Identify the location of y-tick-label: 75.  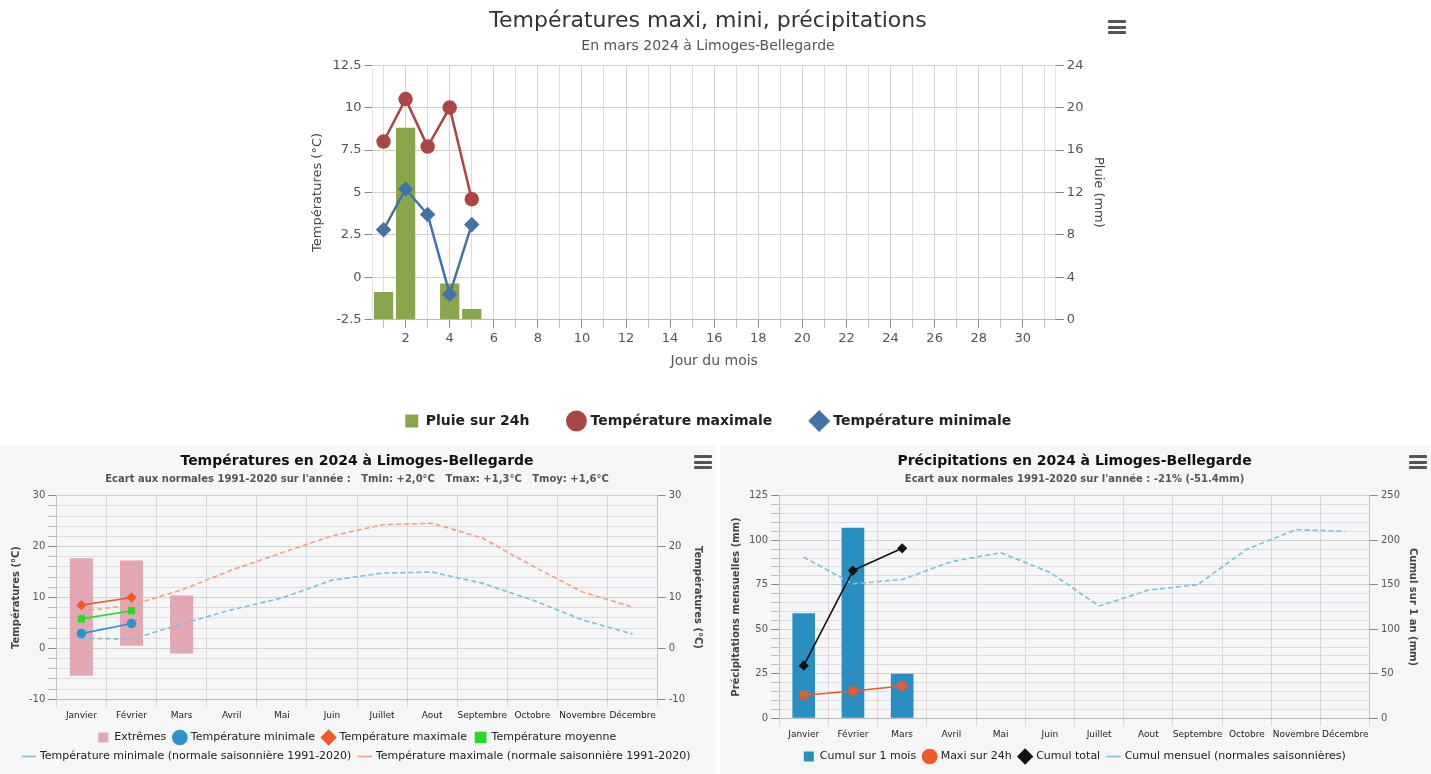
(762, 584).